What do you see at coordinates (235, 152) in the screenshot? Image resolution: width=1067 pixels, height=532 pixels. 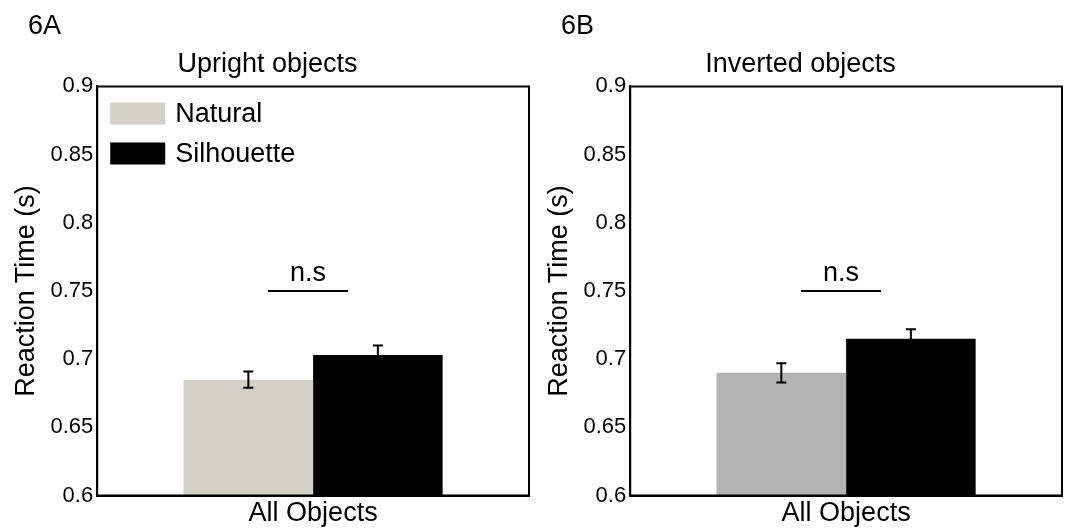 I see `legend-label: Silhouette` at bounding box center [235, 152].